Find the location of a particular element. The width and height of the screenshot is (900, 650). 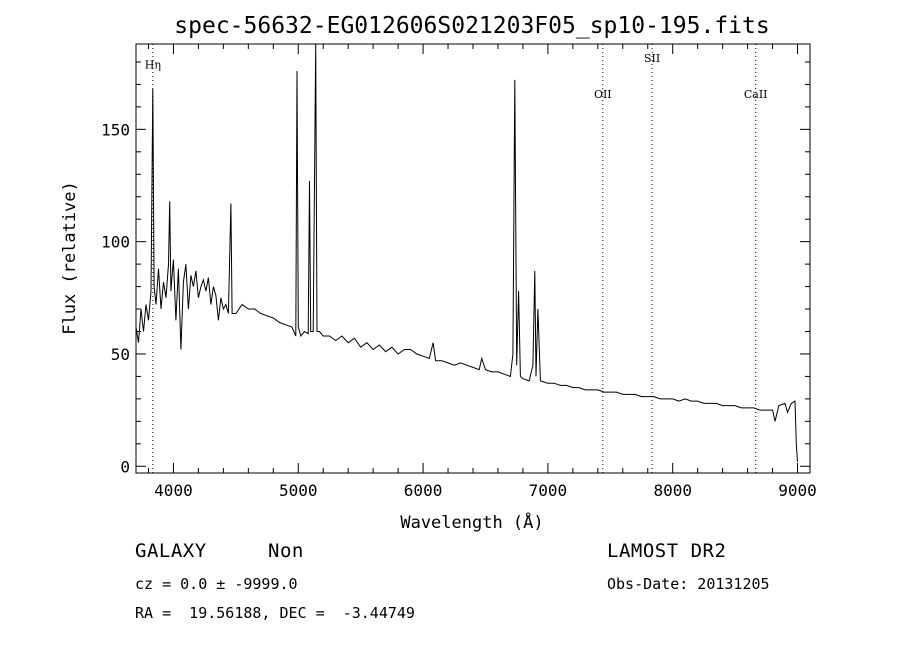

x-tick-label: 4000 is located at coordinates (173, 490).